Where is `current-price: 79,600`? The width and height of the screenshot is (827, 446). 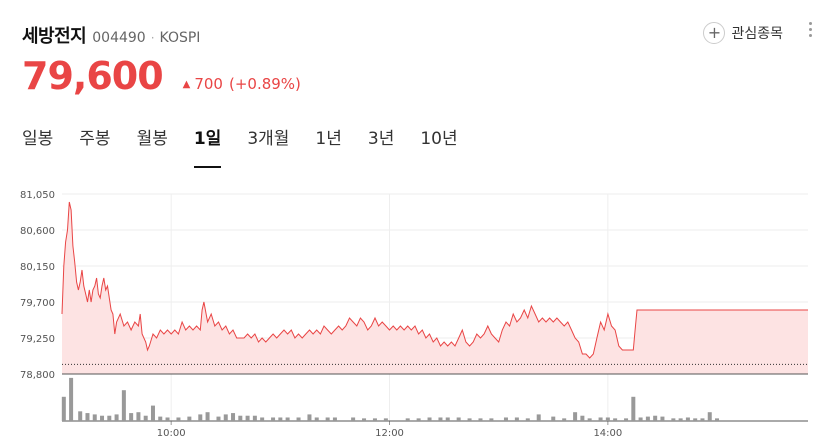
current-price: 79,600 is located at coordinates (93, 76).